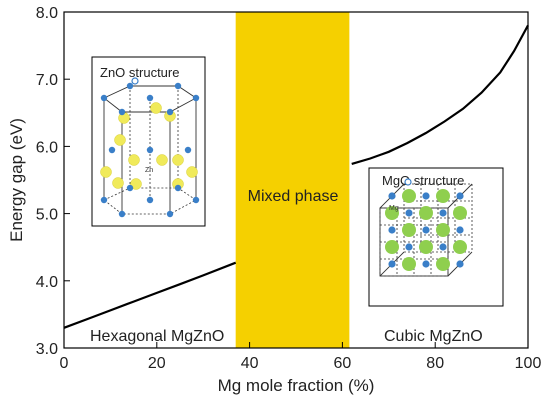  I want to click on zno-inset-title: ZnO structure, so click(139, 72).